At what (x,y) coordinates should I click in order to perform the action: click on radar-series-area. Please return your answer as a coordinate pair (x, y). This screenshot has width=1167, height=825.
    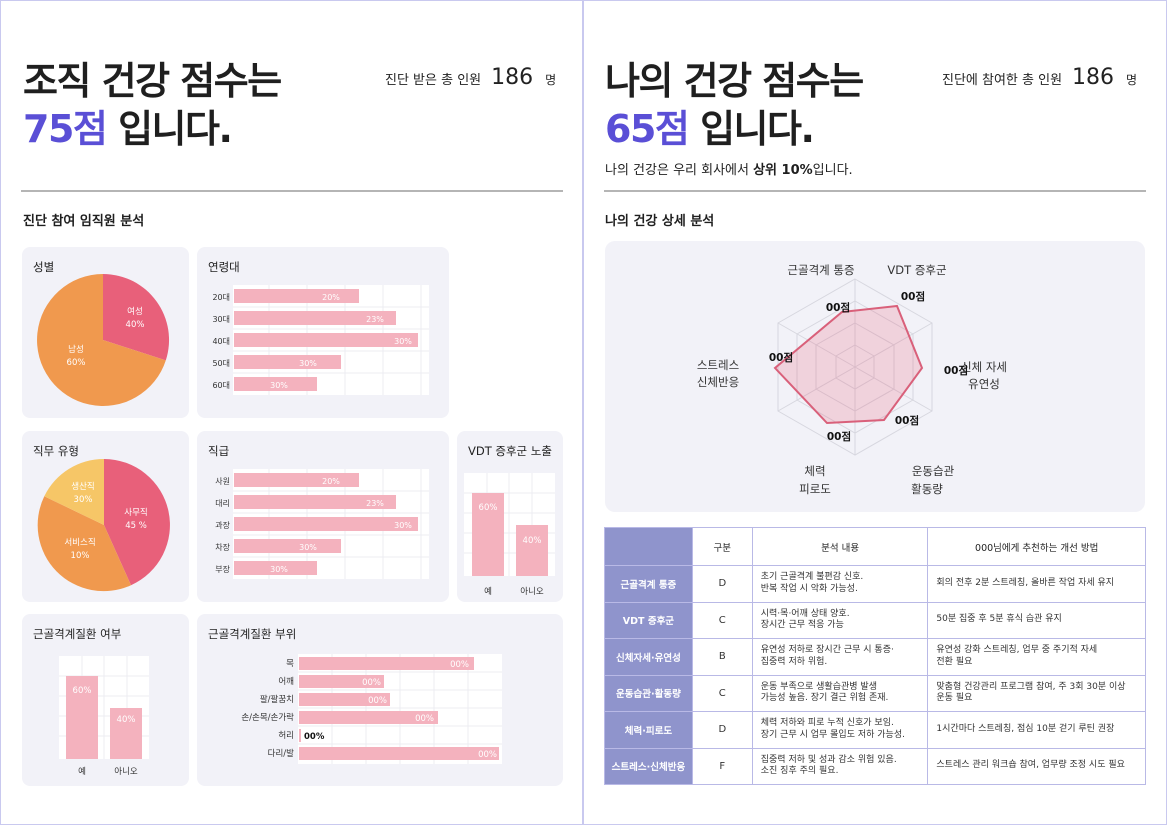
    Looking at the image, I should click on (848, 364).